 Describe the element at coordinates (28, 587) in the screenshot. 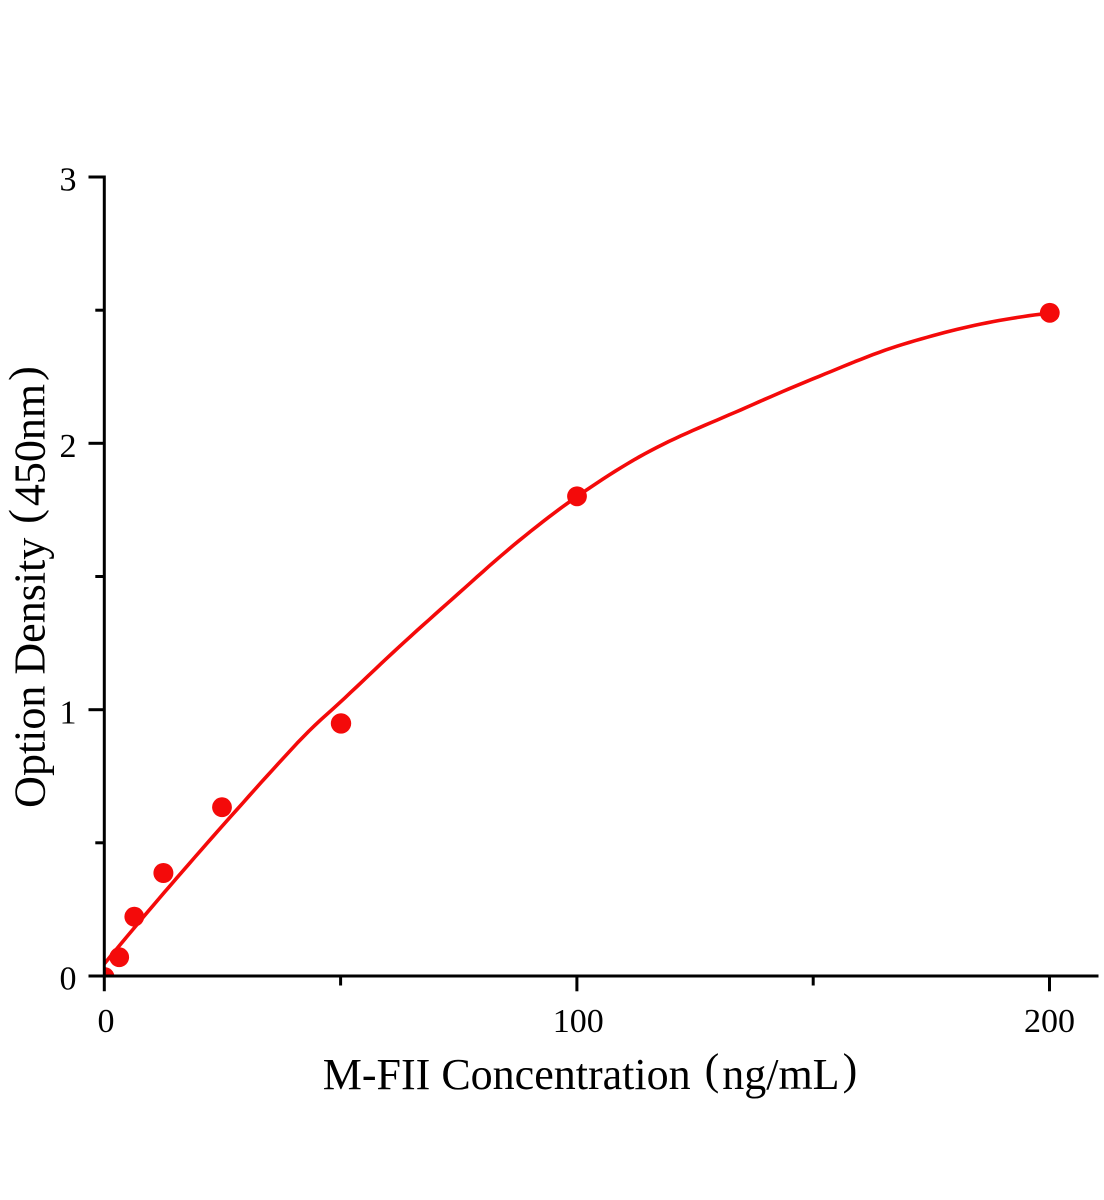

I see `svg-text: Option Density(450nm)` at that location.